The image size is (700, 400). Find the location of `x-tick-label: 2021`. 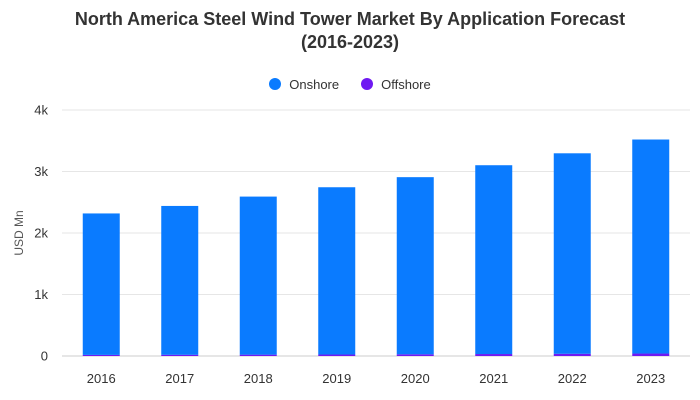

x-tick-label: 2021 is located at coordinates (493, 378).